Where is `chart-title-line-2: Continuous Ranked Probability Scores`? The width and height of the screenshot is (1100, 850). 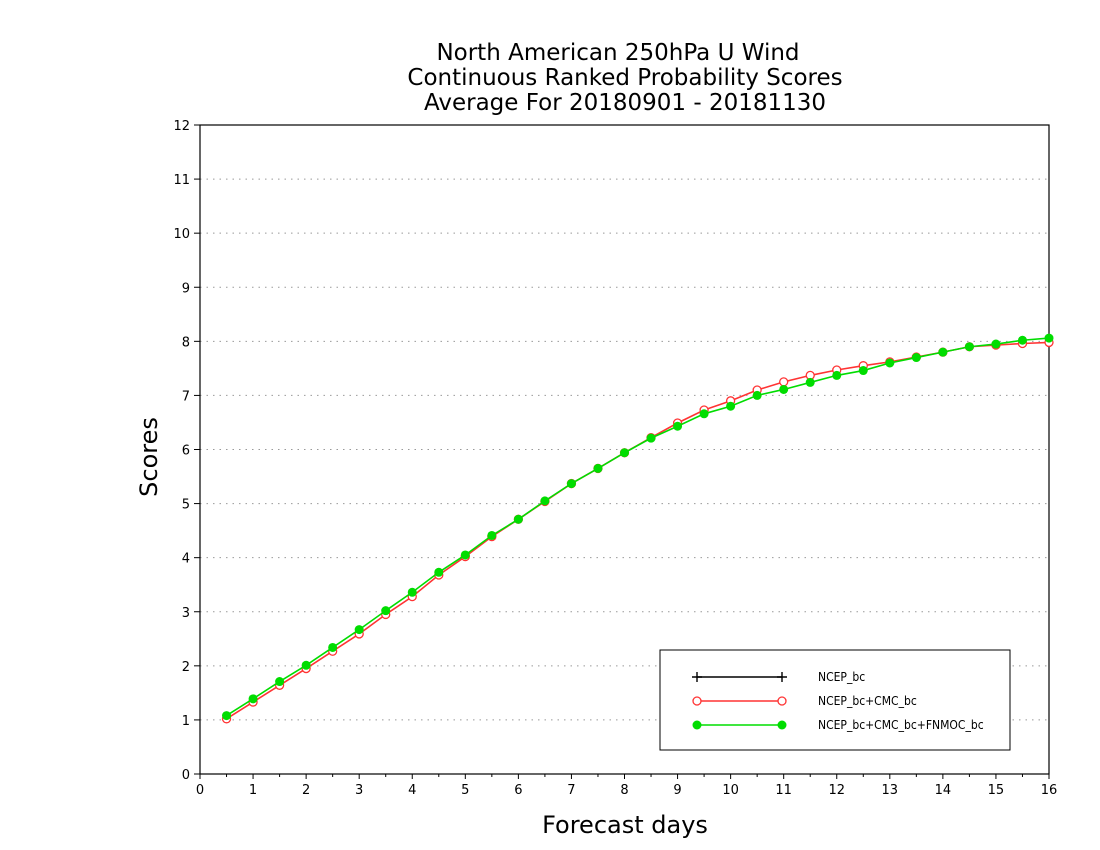
chart-title-line-2: Continuous Ranked Probability Scores is located at coordinates (624, 78).